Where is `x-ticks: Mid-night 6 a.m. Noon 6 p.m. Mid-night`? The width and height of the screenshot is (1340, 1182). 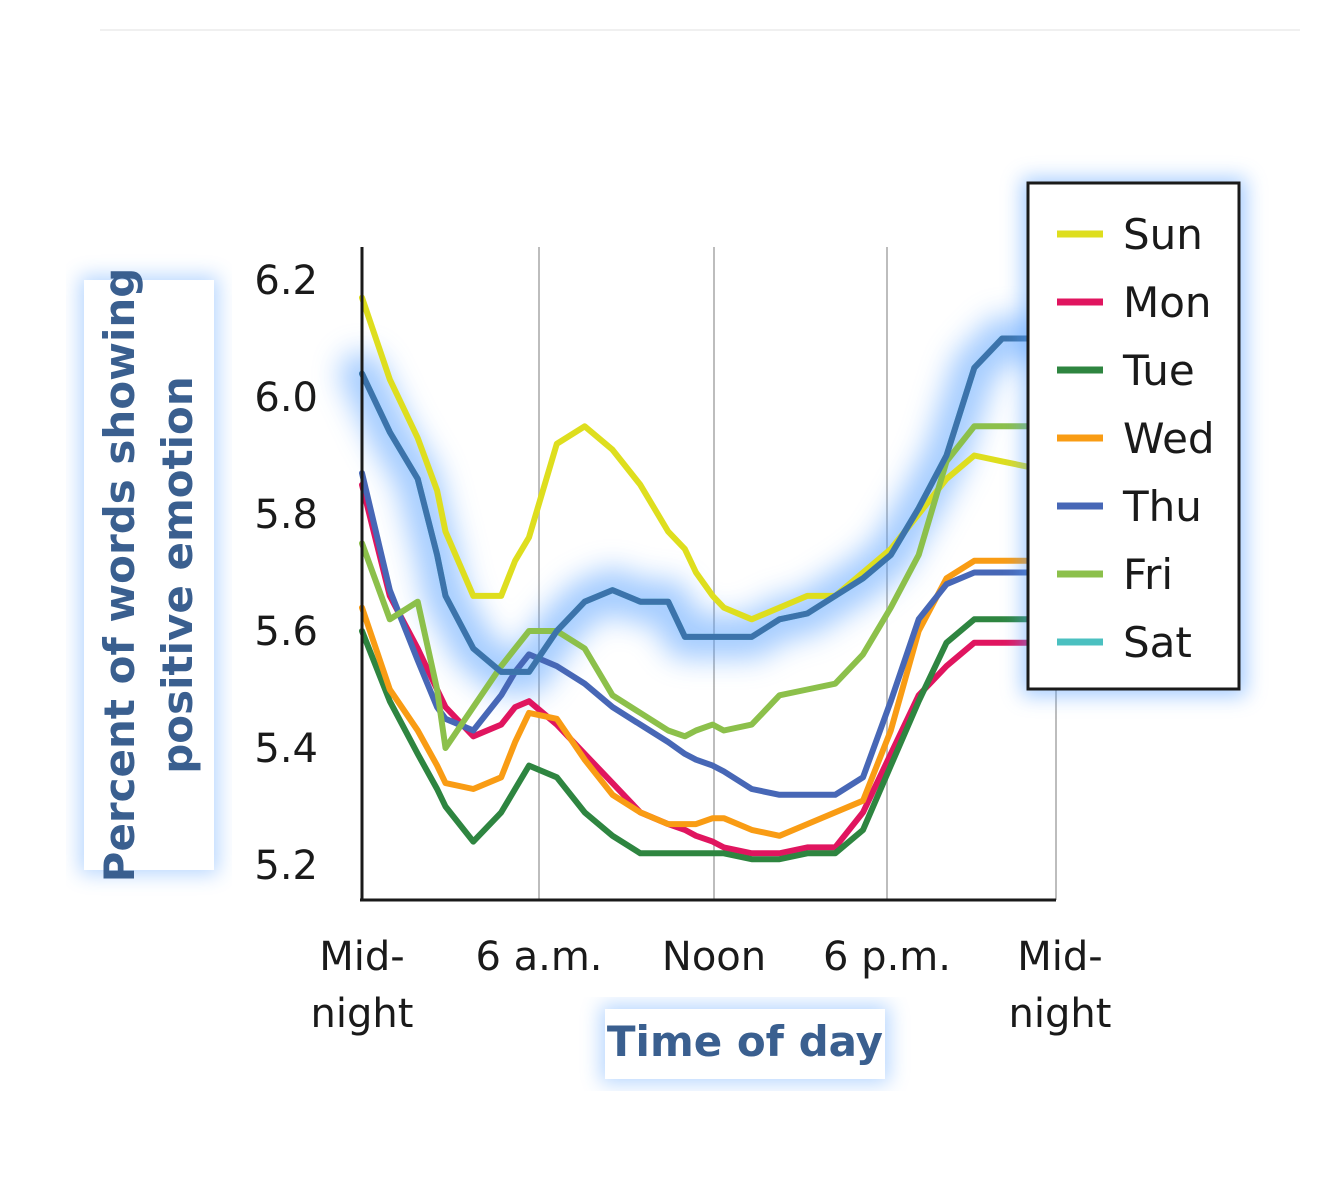 x-ticks: Mid-night 6 a.m. Noon 6 p.m. Mid-night is located at coordinates (711, 985).